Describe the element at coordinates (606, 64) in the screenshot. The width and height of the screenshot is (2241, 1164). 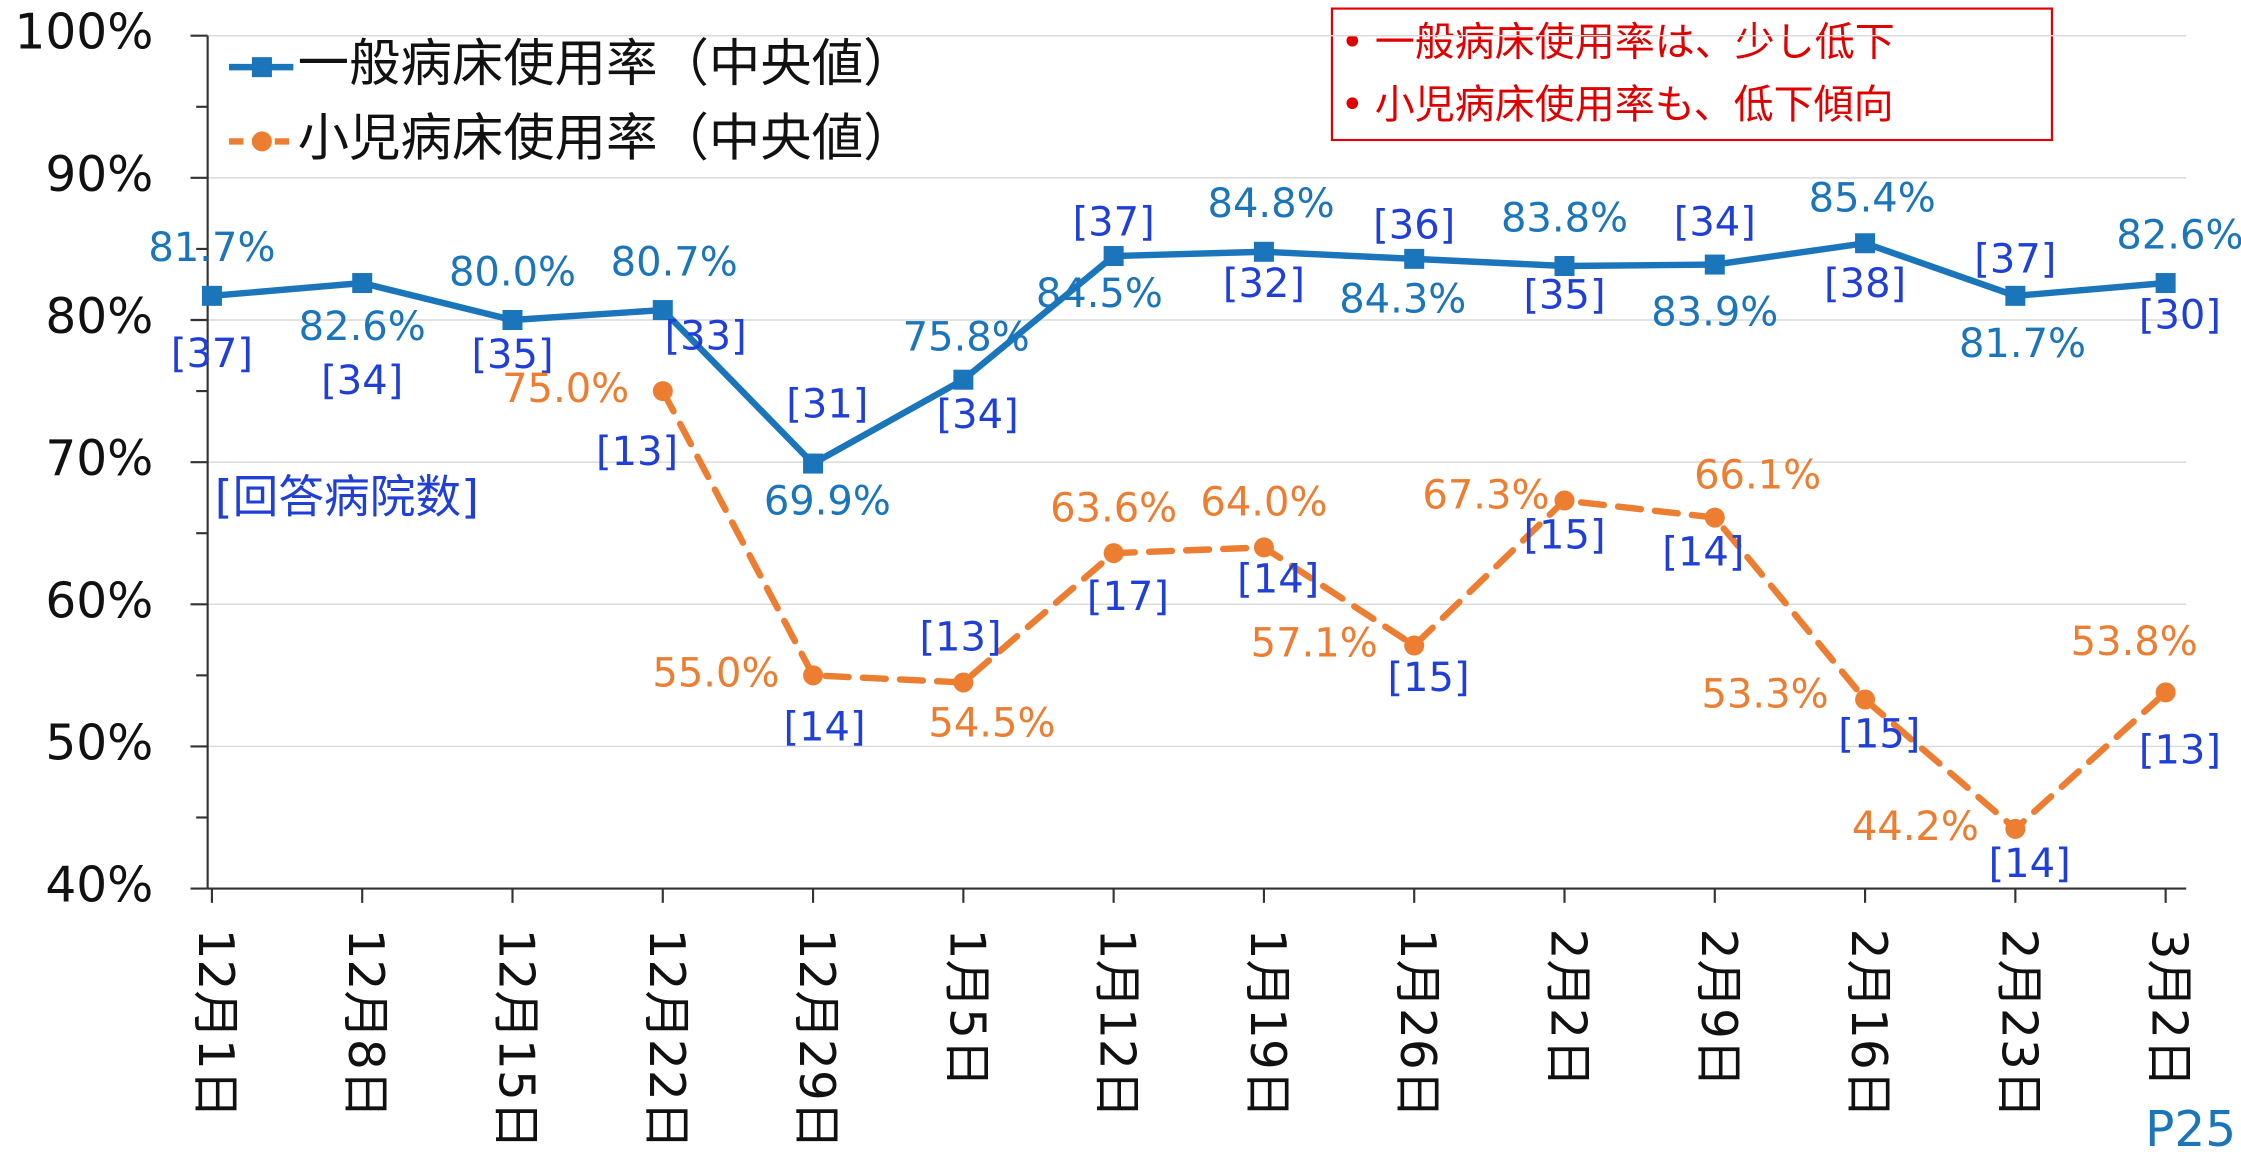
I see `legend-label: 一般病床使用率（中央値）` at that location.